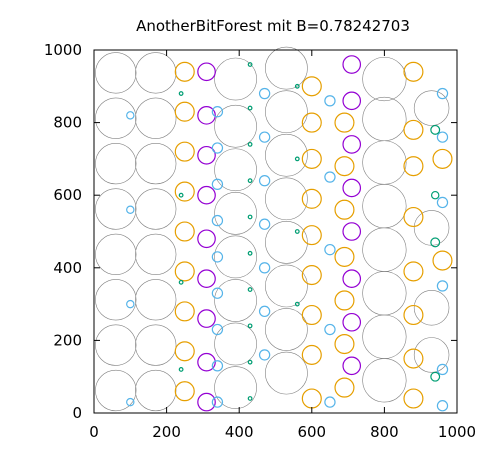 The width and height of the screenshot is (500, 450). I want to click on x-tick-label-2: 400, so click(239, 432).